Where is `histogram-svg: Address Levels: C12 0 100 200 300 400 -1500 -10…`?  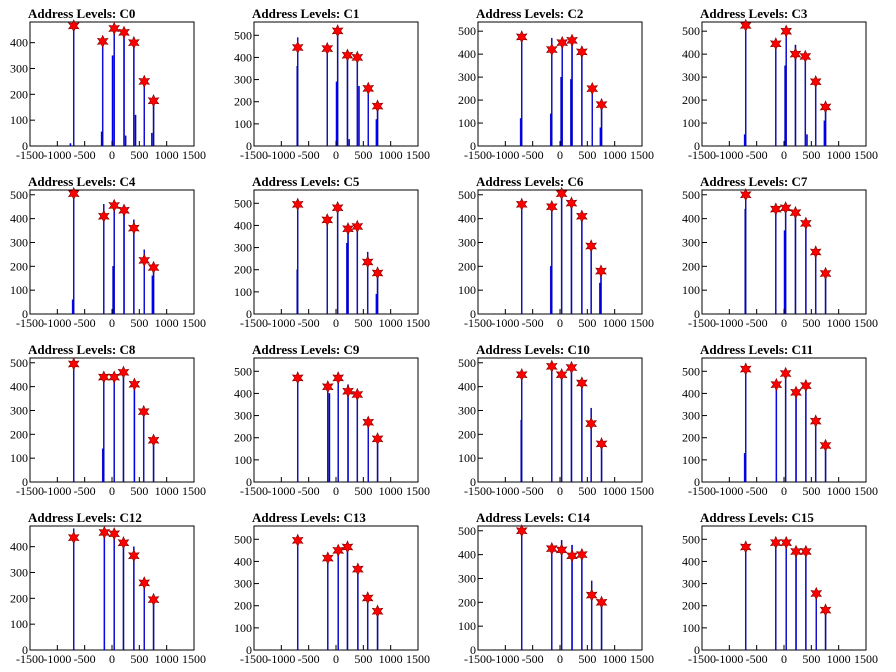 histogram-svg: Address Levels: C12 0 100 200 300 400 -1500 -10… is located at coordinates (108, 588).